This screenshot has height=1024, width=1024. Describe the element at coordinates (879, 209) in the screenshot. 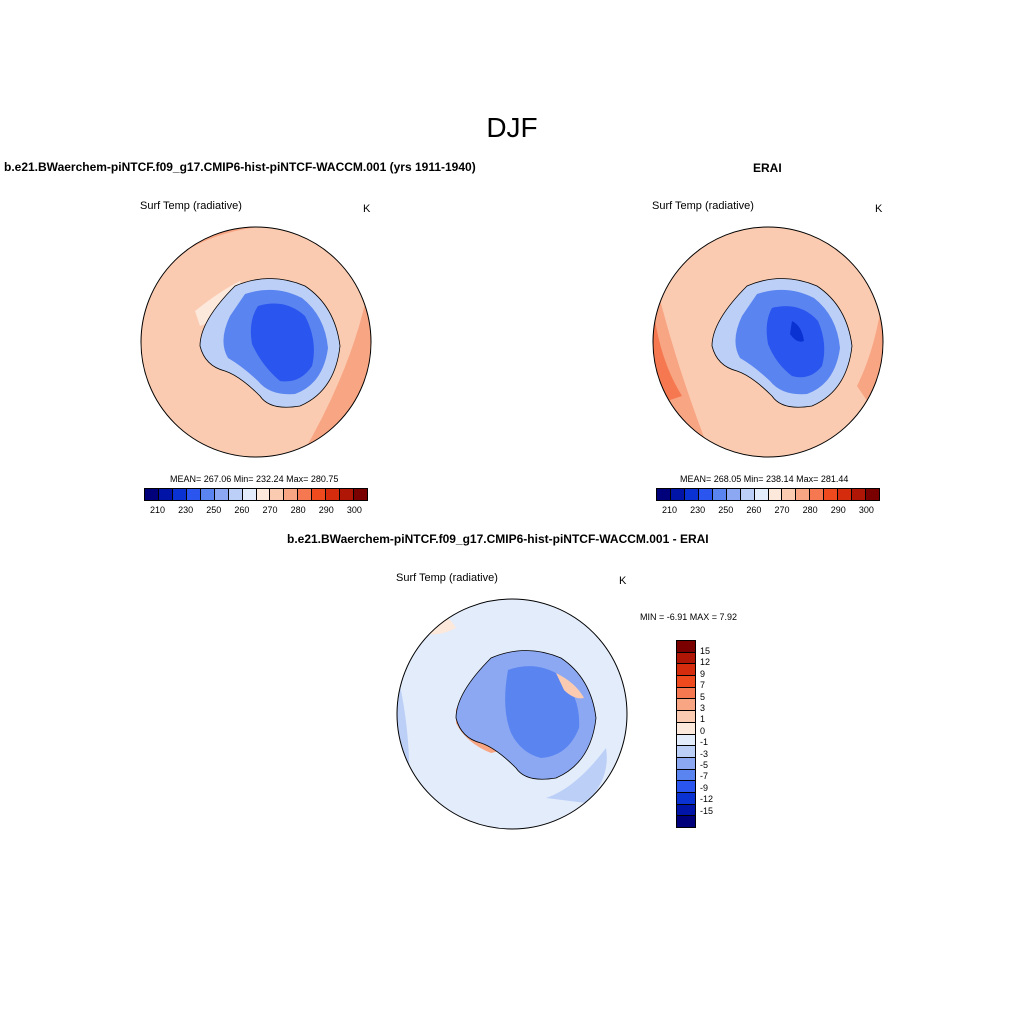

I see `obs-units-label: K` at that location.